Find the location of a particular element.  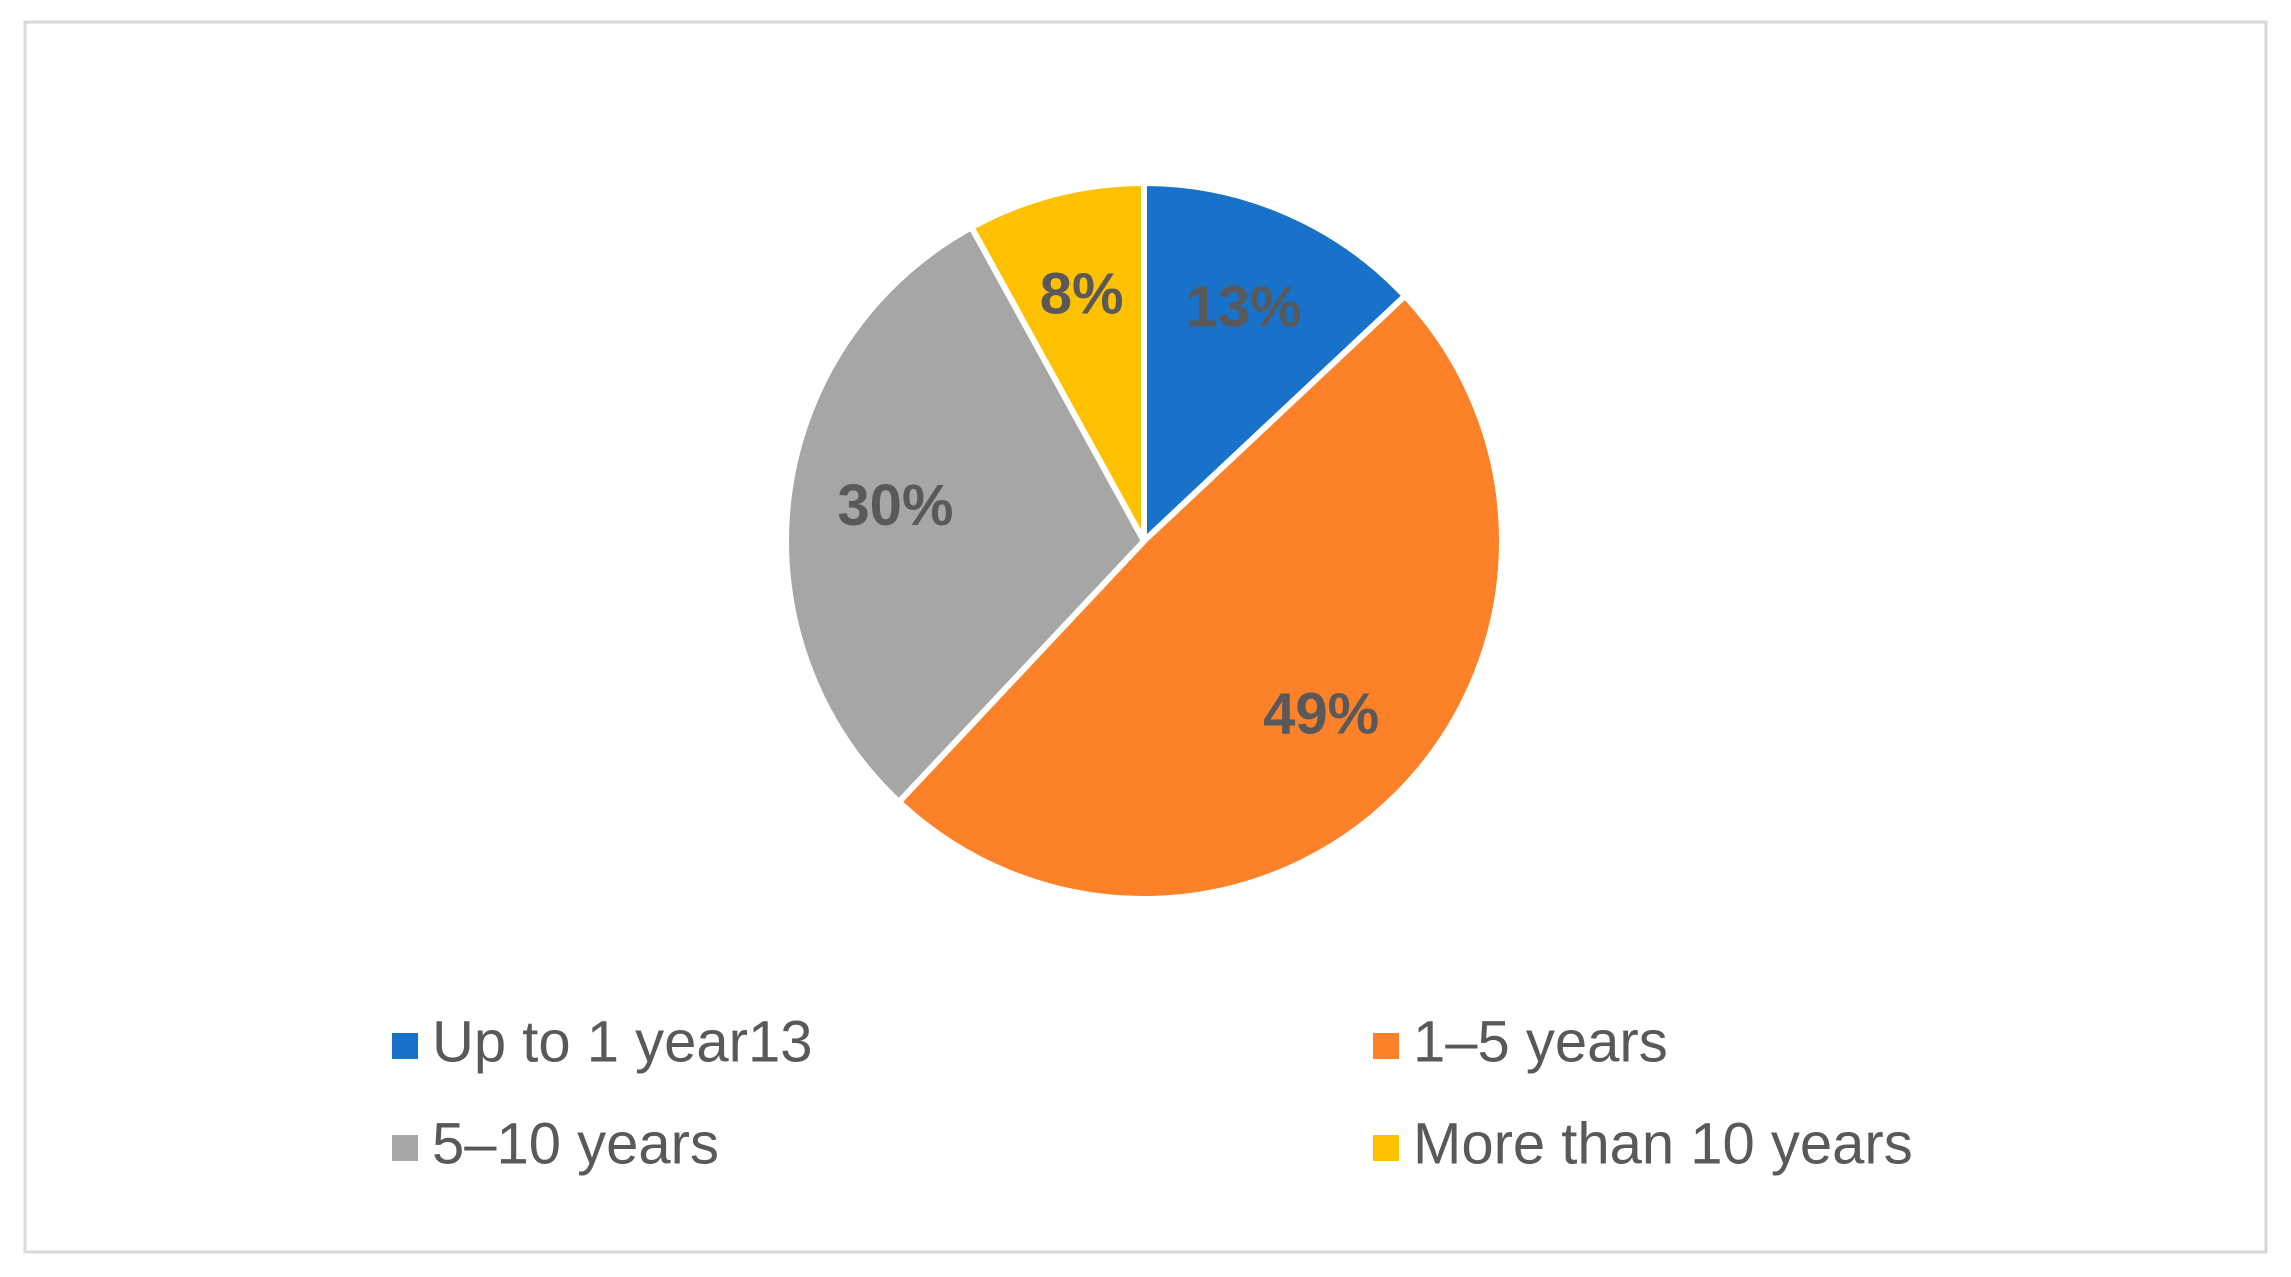

data-label: 13% is located at coordinates (1243, 306).